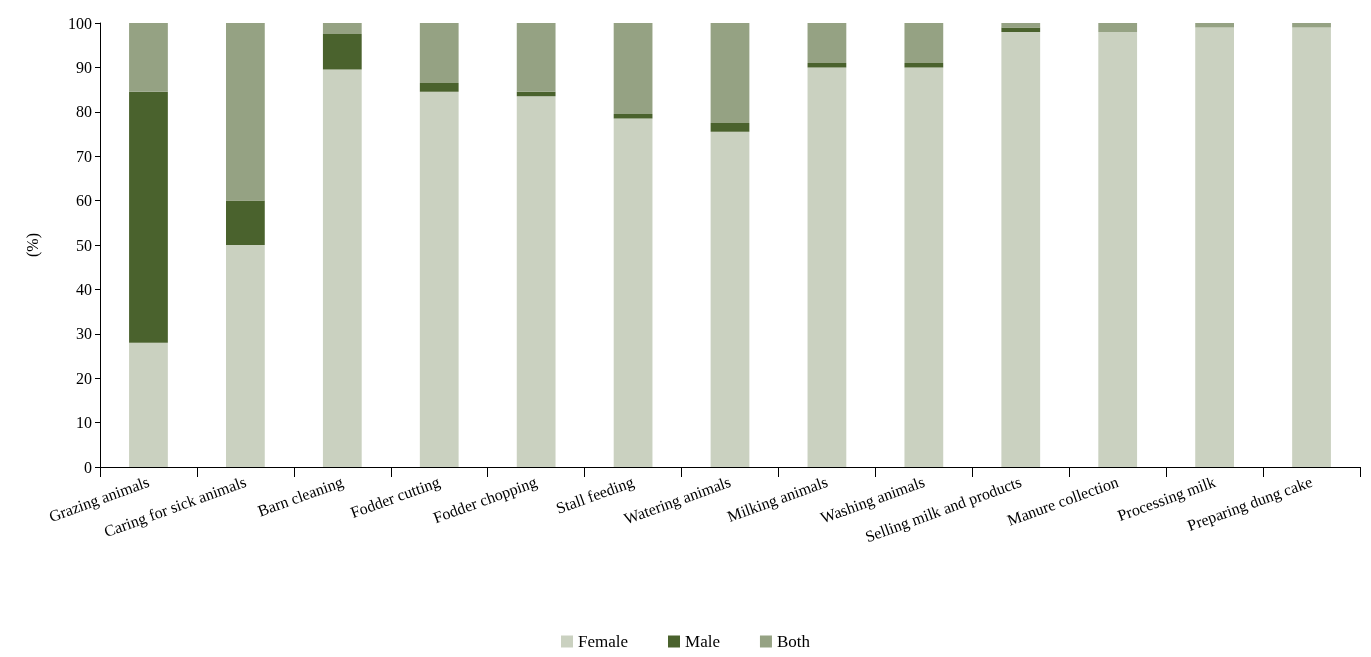  What do you see at coordinates (84, 378) in the screenshot?
I see `y-tick-label: 20` at bounding box center [84, 378].